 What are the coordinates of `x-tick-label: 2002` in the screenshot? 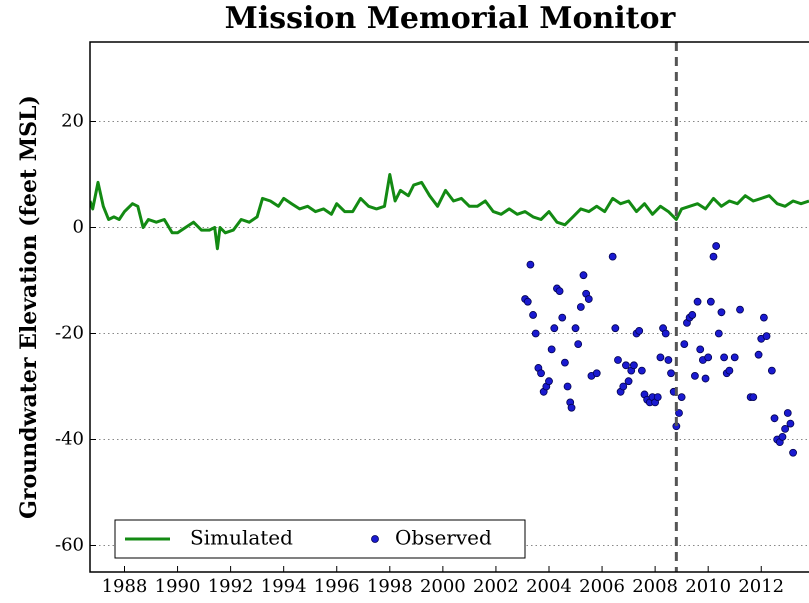 It's located at (496, 586).